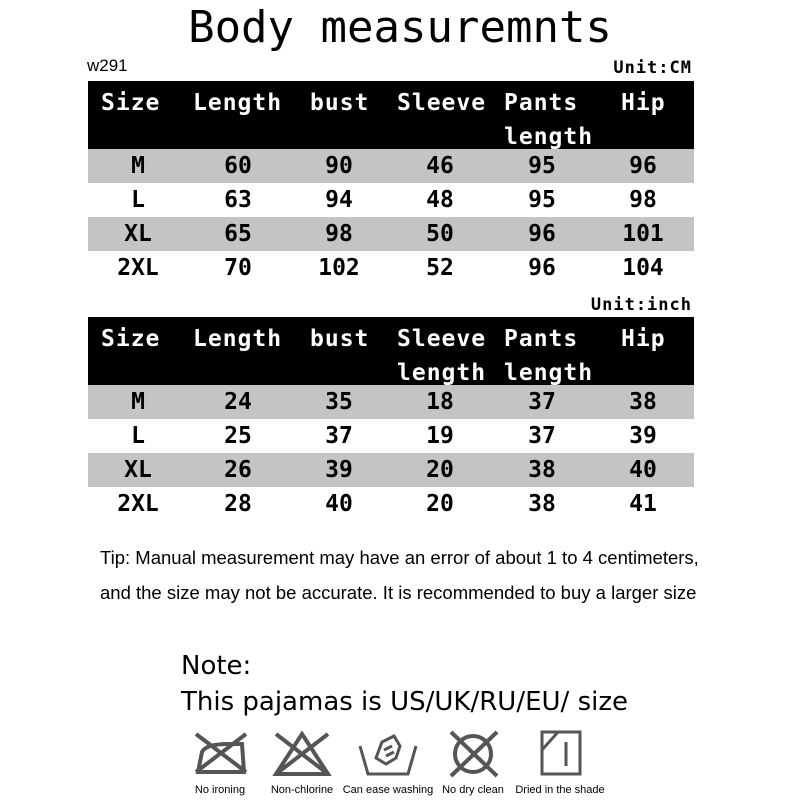  I want to click on table-cell: 24, so click(238, 402).